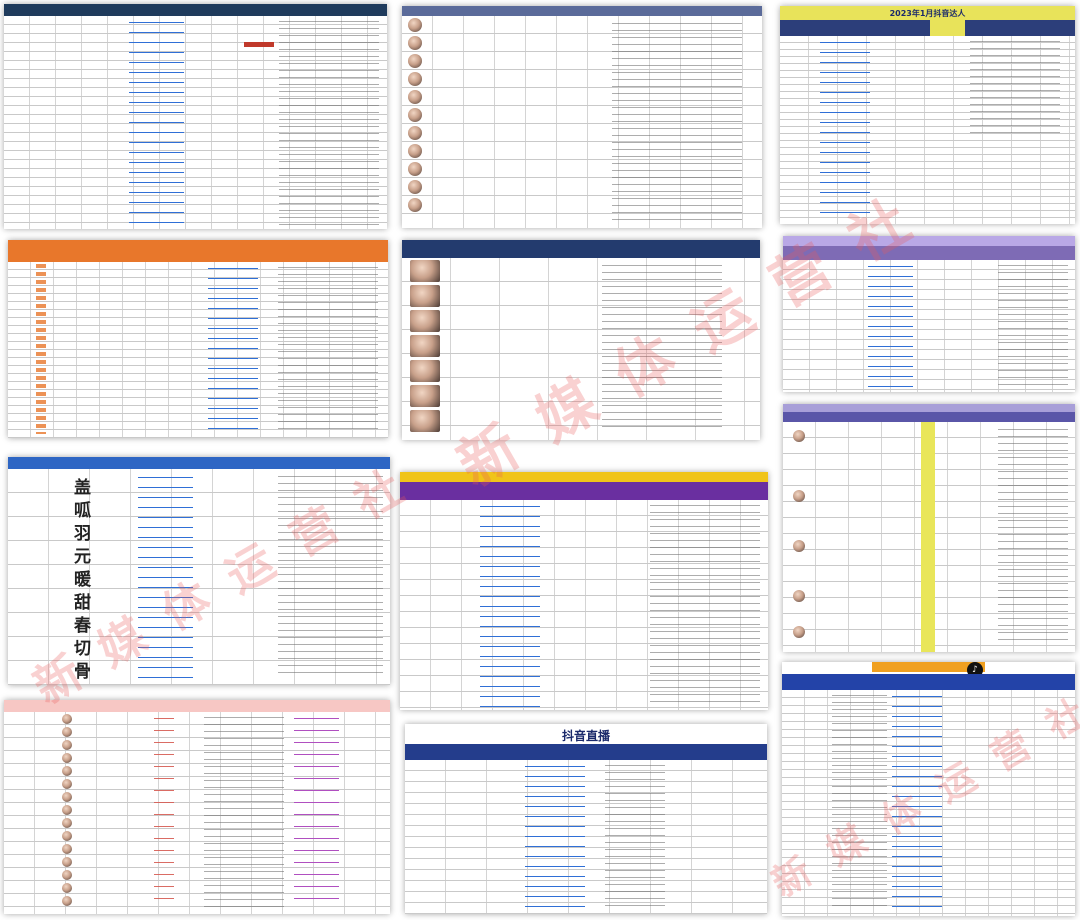 This screenshot has height=920, width=1080. Describe the element at coordinates (82, 626) in the screenshot. I see `calligraphy-label: 春` at that location.